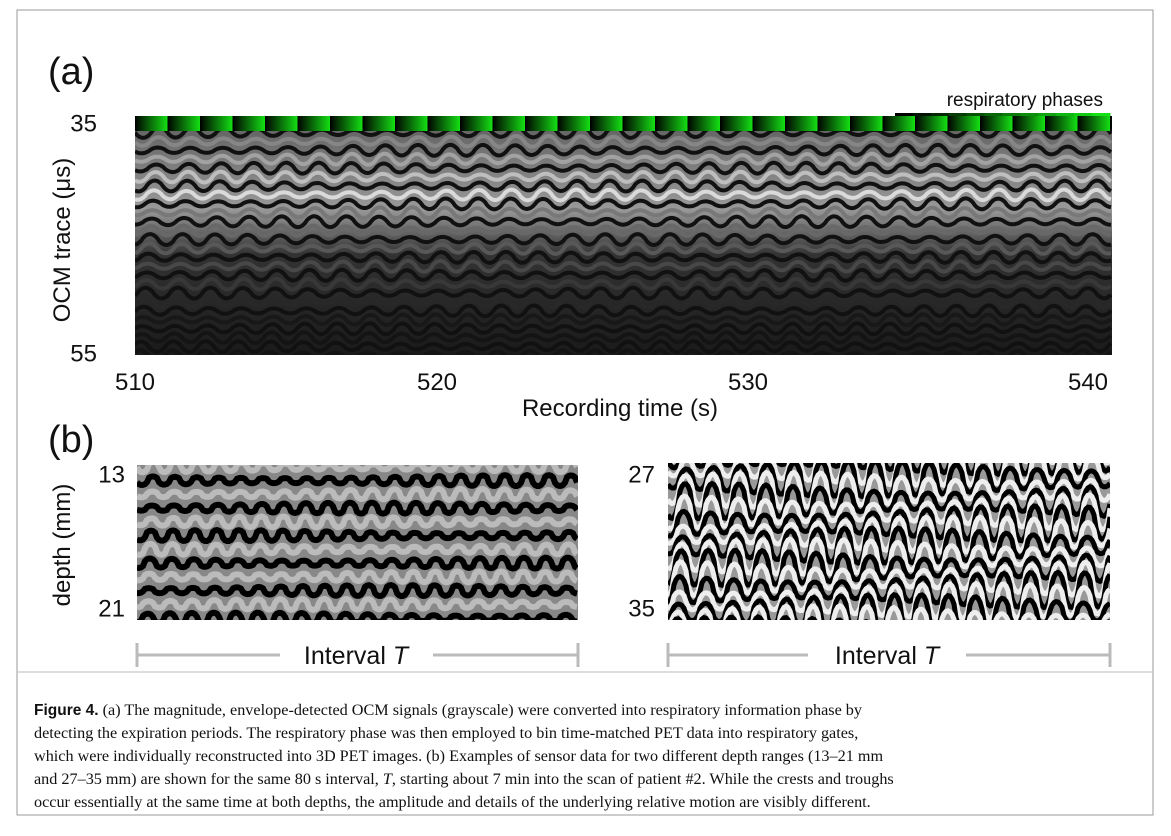 The height and width of the screenshot is (836, 1171). What do you see at coordinates (71, 72) in the screenshot?
I see `panel-label: (a)` at bounding box center [71, 72].